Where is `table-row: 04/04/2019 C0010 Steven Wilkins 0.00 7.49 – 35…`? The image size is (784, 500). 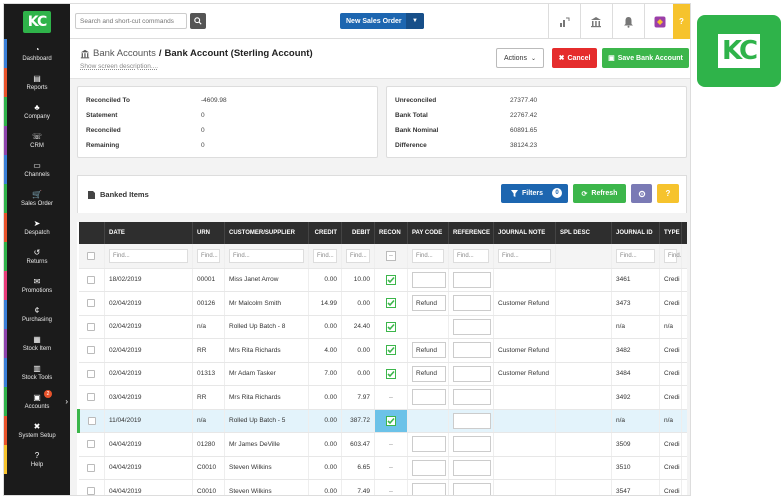
table-row: 04/04/2019 C0010 Steven Wilkins 0.00 7.49 – 35… is located at coordinates (382, 487).